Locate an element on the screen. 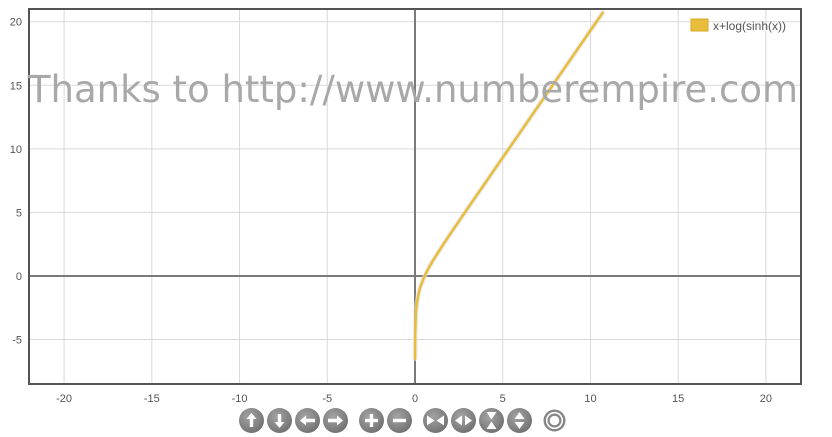 The image size is (832, 437). arrow-down-icon is located at coordinates (279, 421).